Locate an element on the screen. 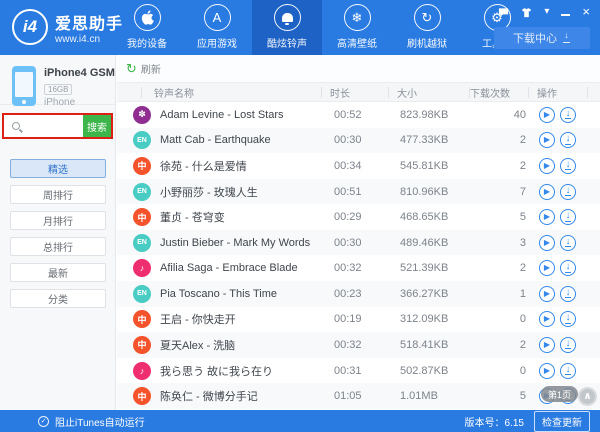  status-bar: ✓ 阻止iTunes自动运行 版本号：6.15 检查更新 is located at coordinates (300, 421).